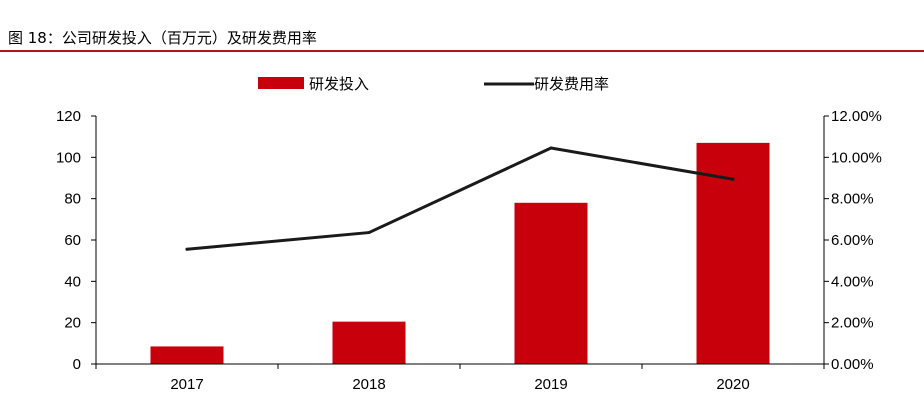 Image resolution: width=924 pixels, height=407 pixels. What do you see at coordinates (856, 157) in the screenshot?
I see `right-tick-label: 10.00%` at bounding box center [856, 157].